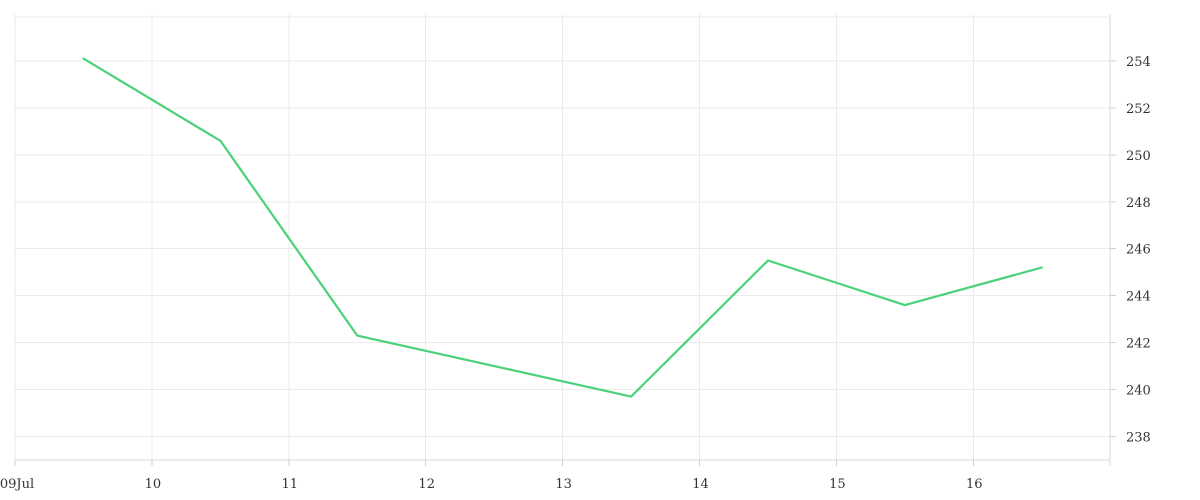 The image size is (1200, 500). What do you see at coordinates (426, 484) in the screenshot?
I see `x-tick-label: 12` at bounding box center [426, 484].